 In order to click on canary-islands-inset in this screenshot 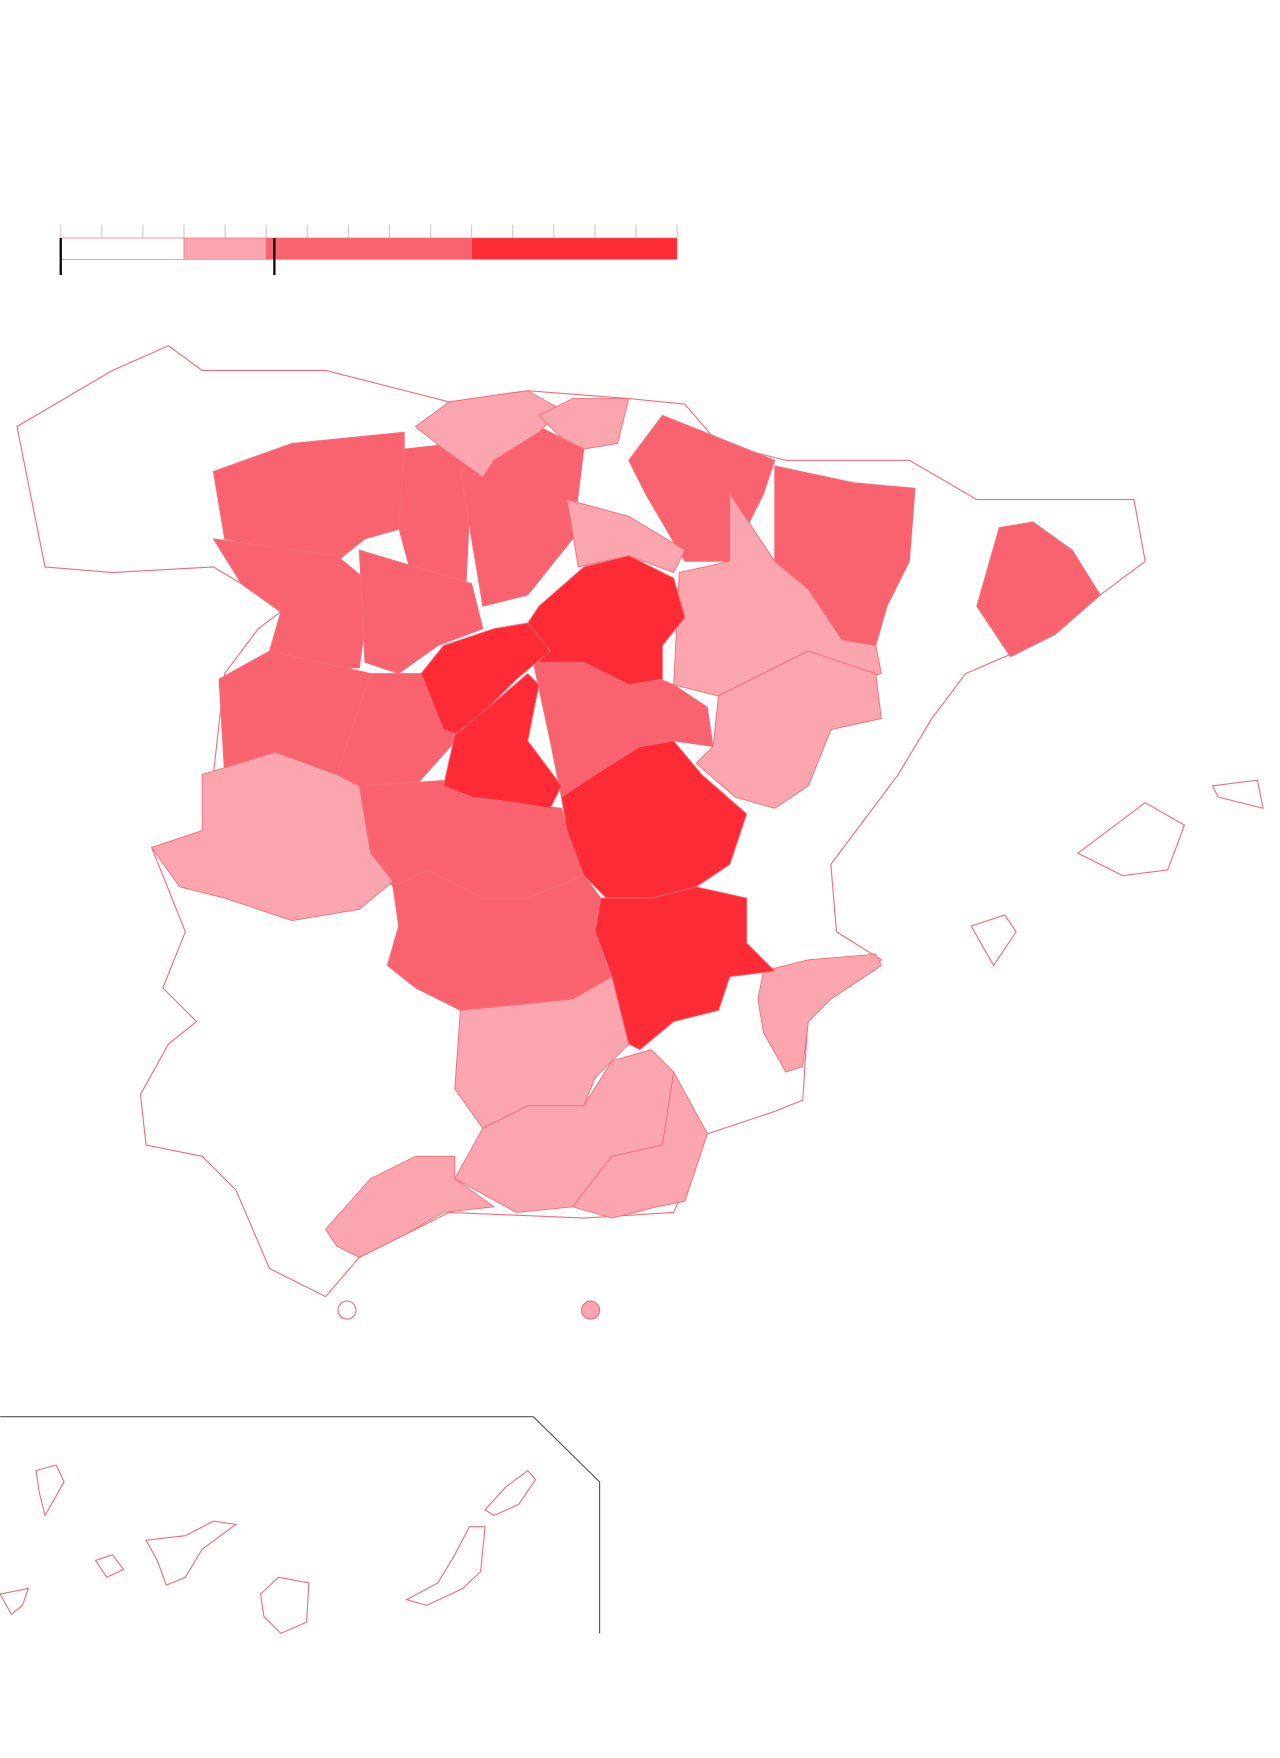, I will do `click(300, 1525)`.